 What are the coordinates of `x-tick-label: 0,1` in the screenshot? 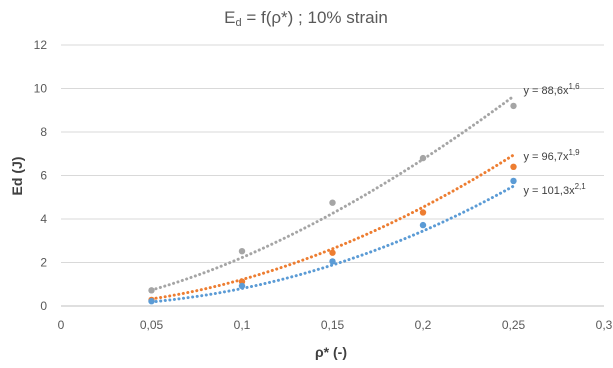 It's located at (242, 325).